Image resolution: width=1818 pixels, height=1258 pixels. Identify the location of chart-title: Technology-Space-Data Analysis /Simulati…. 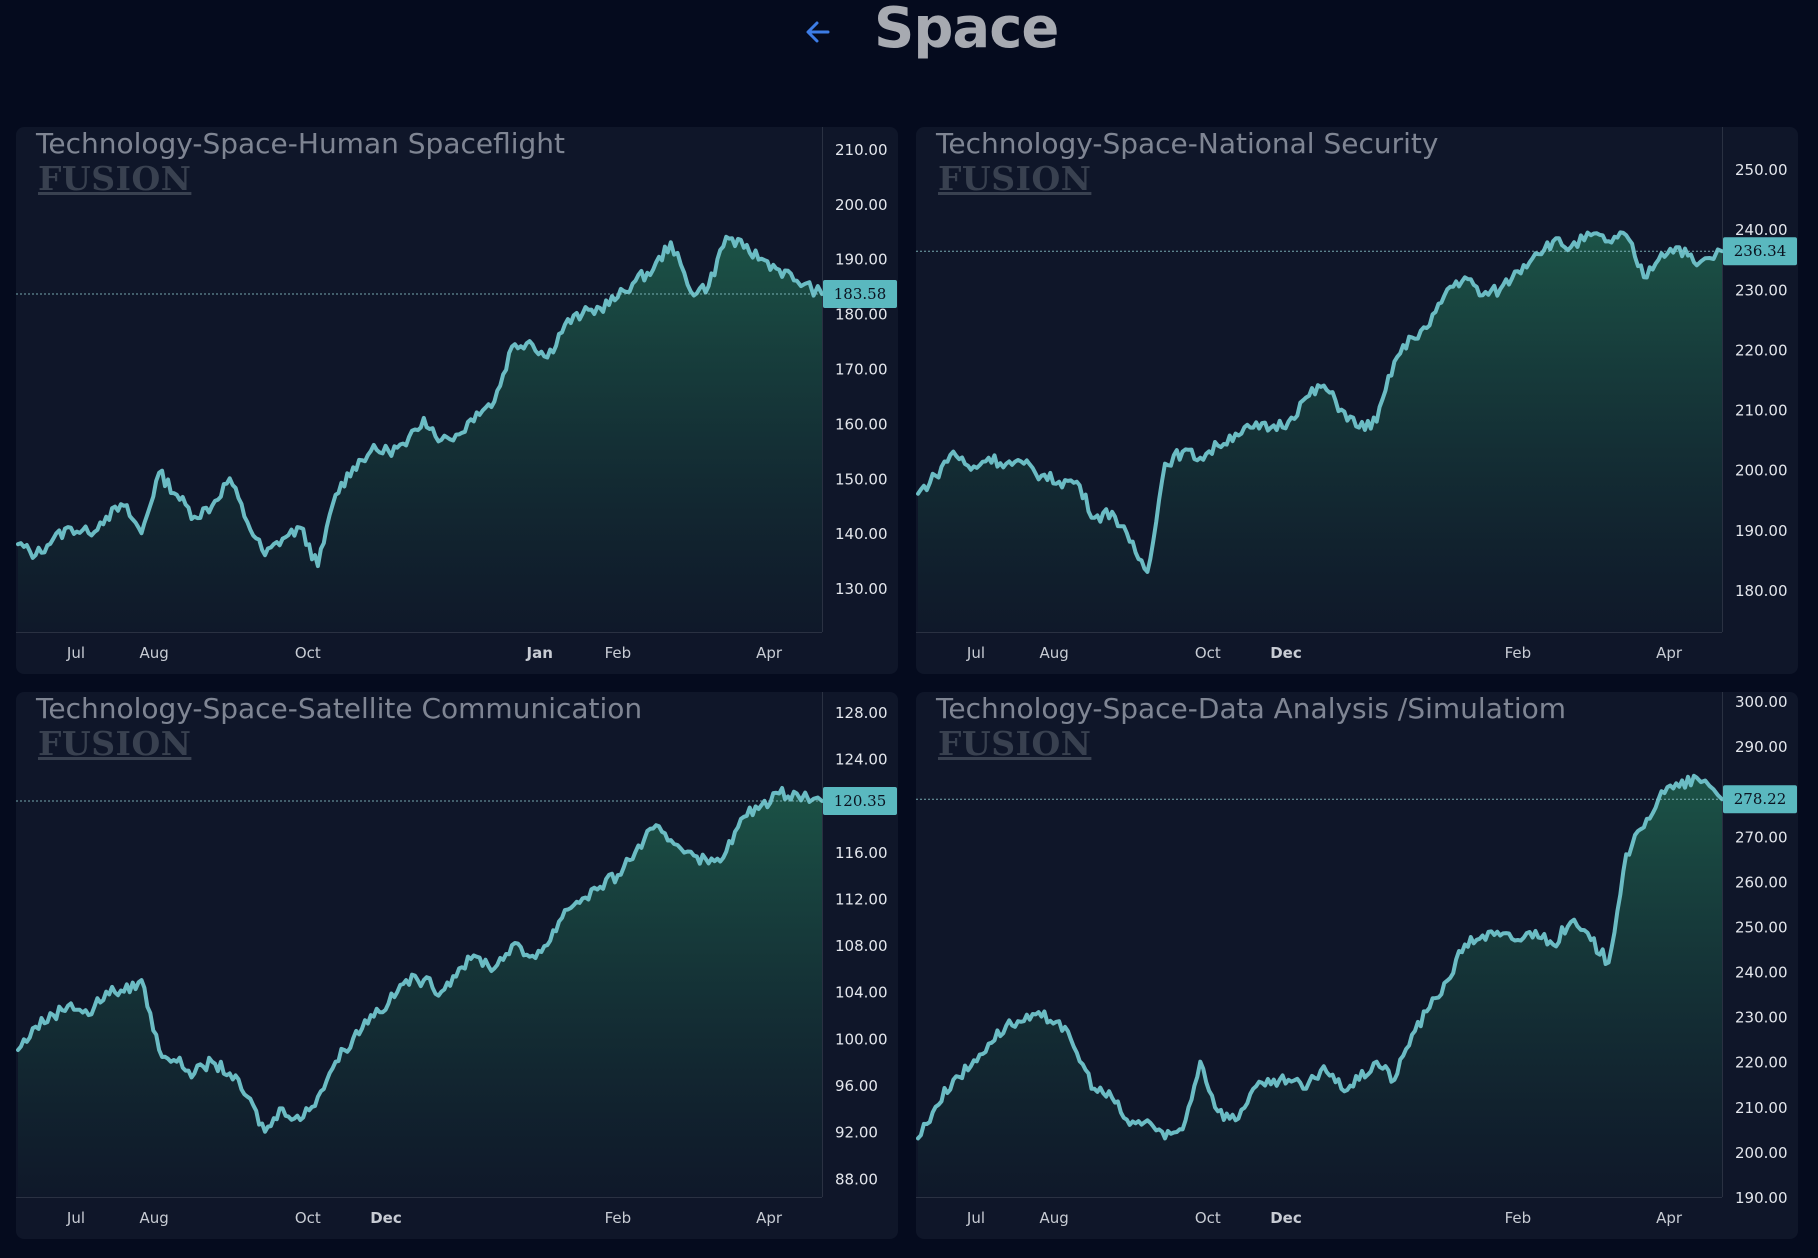
(1251, 708).